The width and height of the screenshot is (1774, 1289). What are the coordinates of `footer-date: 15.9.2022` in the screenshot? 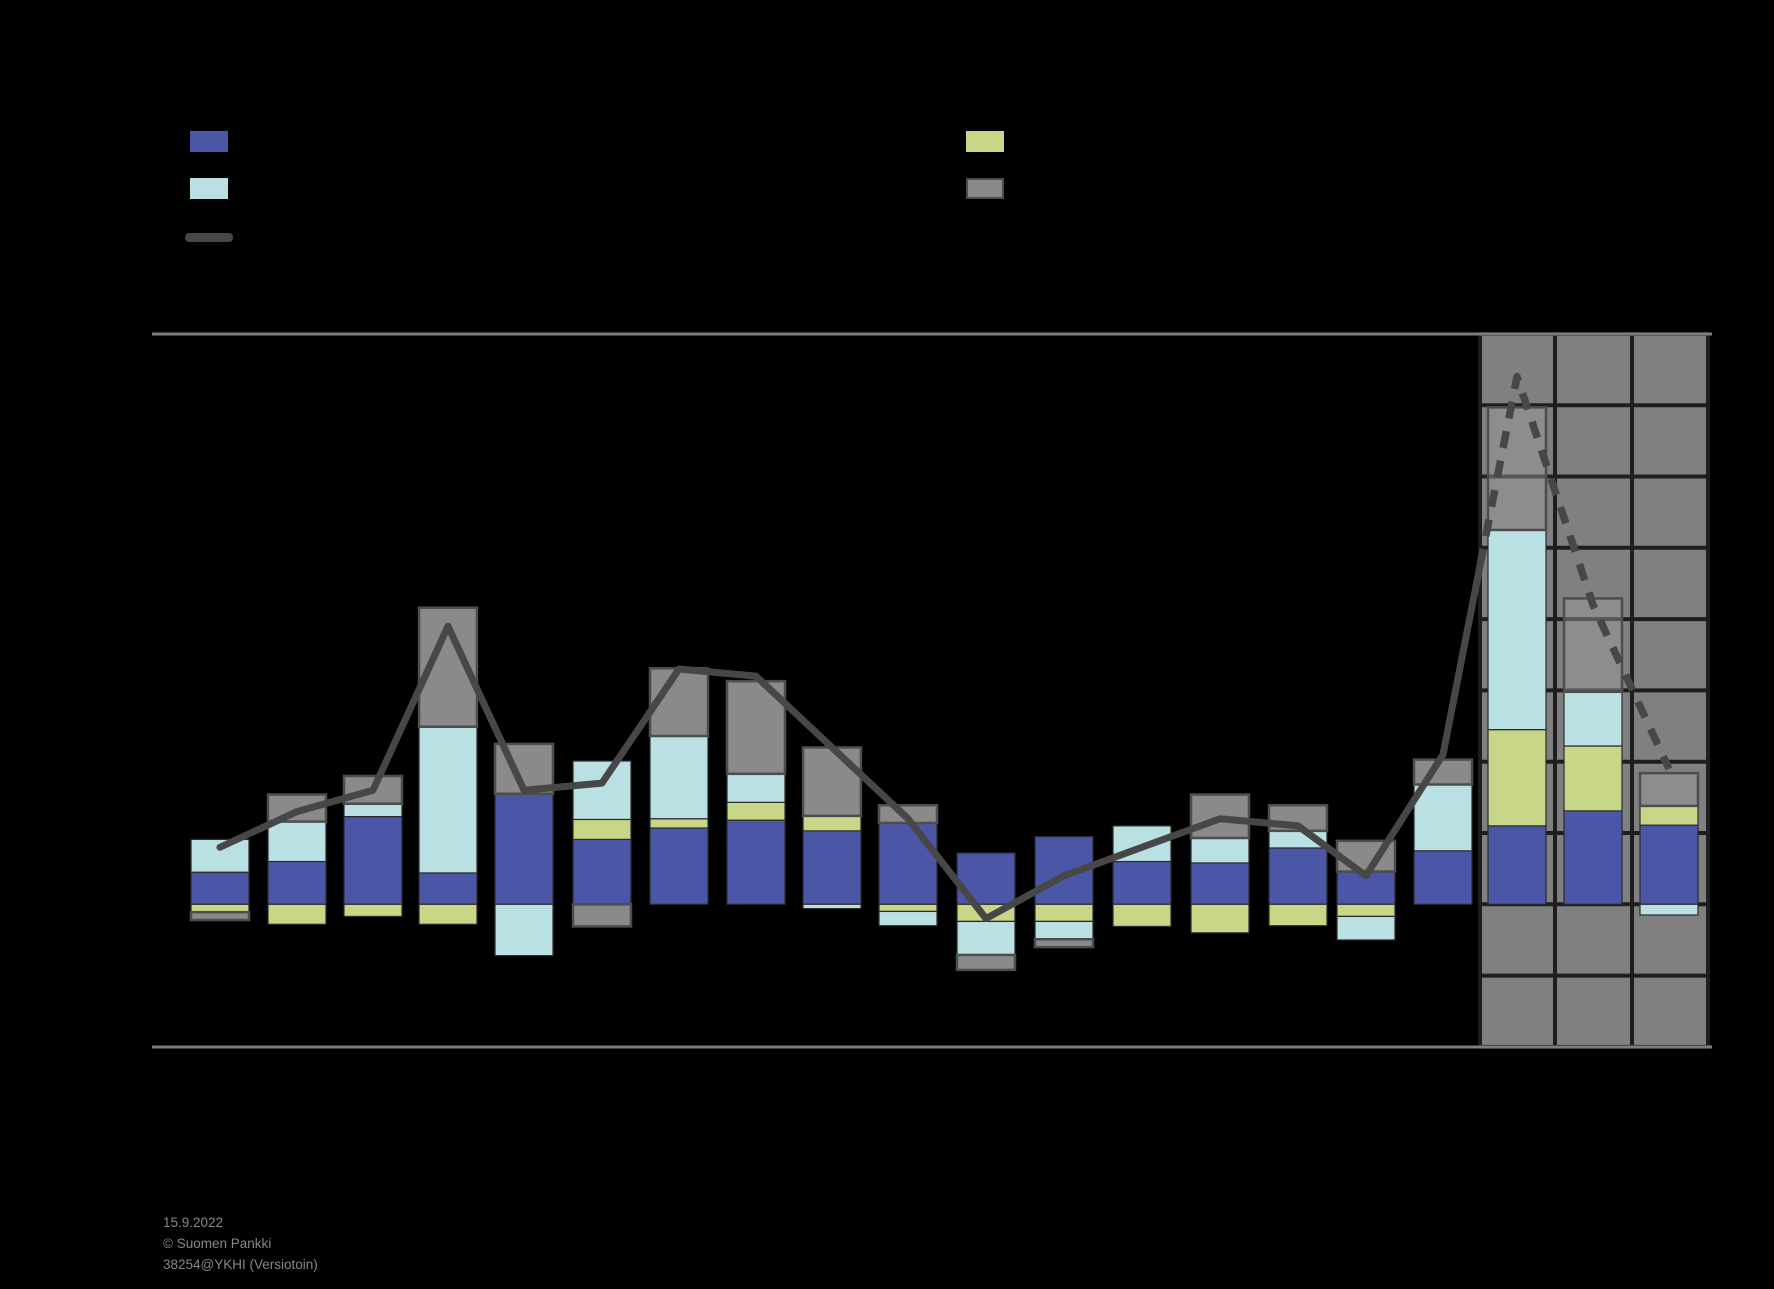 It's located at (193, 1222).